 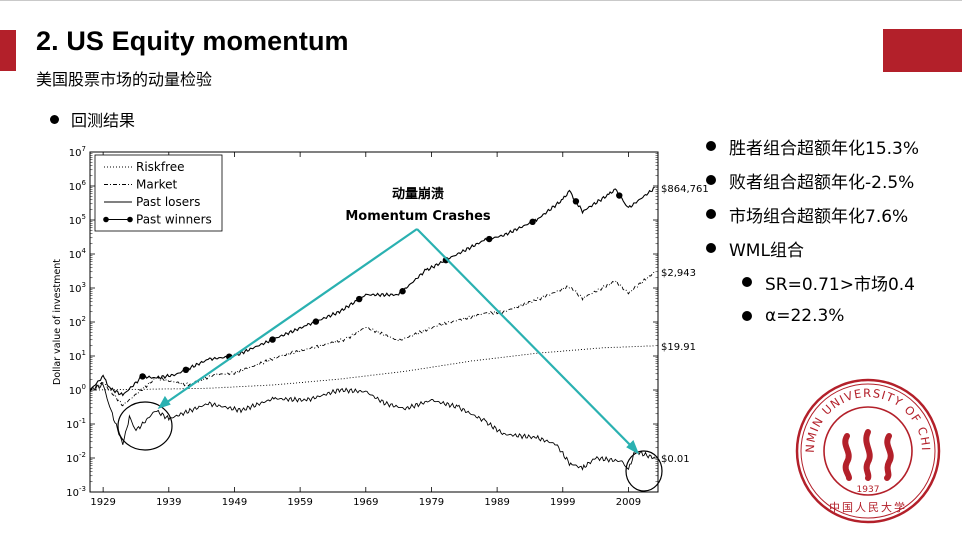 I want to click on x-tick-label: 1949, so click(x=234, y=502).